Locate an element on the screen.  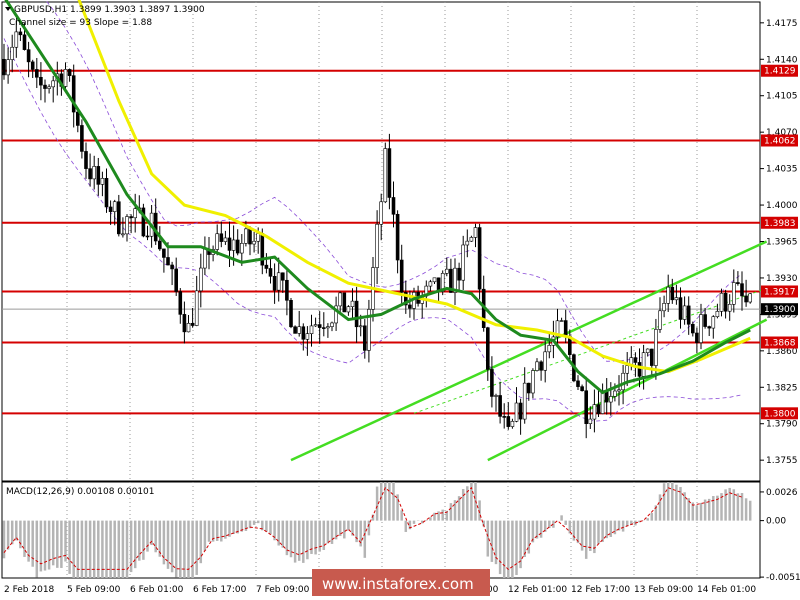
price-tick-label: 1.3930 is located at coordinates (782, 279).